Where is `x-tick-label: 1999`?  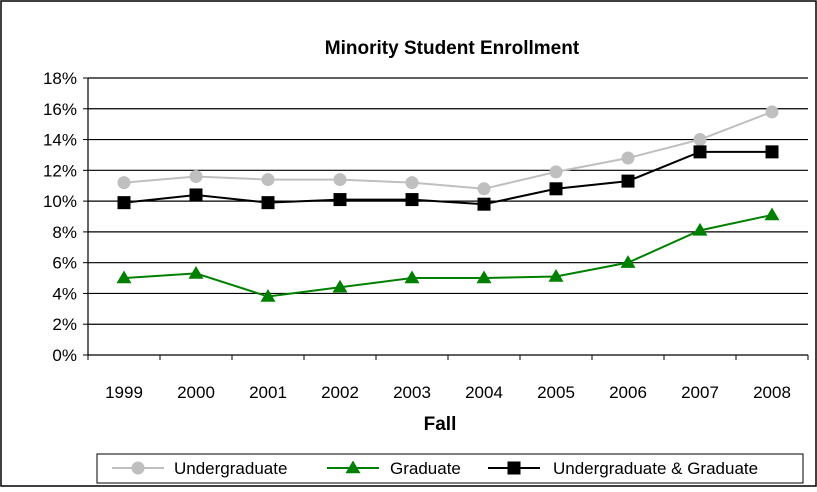
x-tick-label: 1999 is located at coordinates (124, 392).